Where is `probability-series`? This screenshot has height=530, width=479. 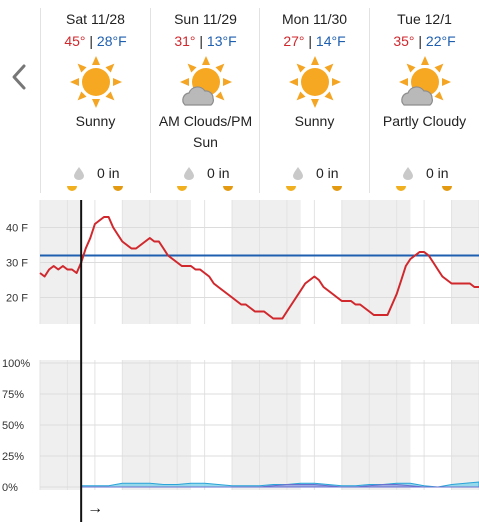
probability-series is located at coordinates (279, 484).